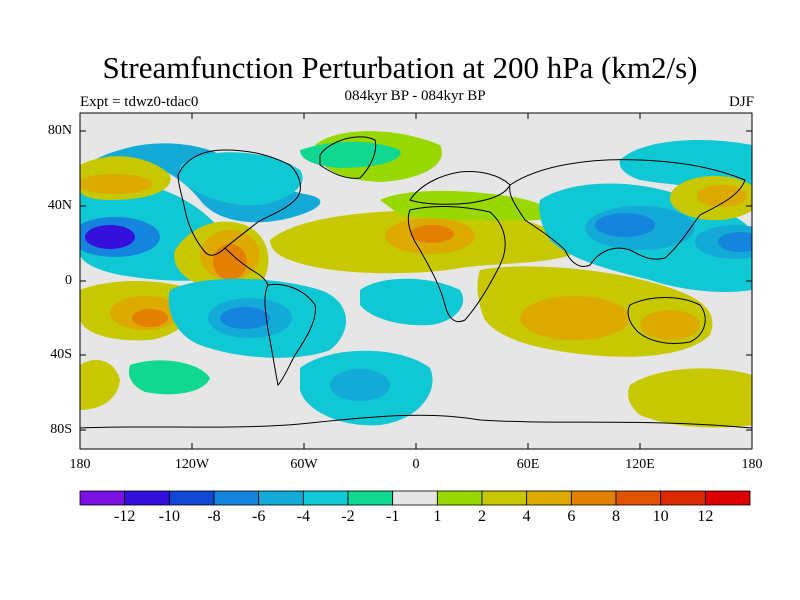 Image resolution: width=800 pixels, height=600 pixels. I want to click on field-neg-hawaii-inner, so click(110, 237).